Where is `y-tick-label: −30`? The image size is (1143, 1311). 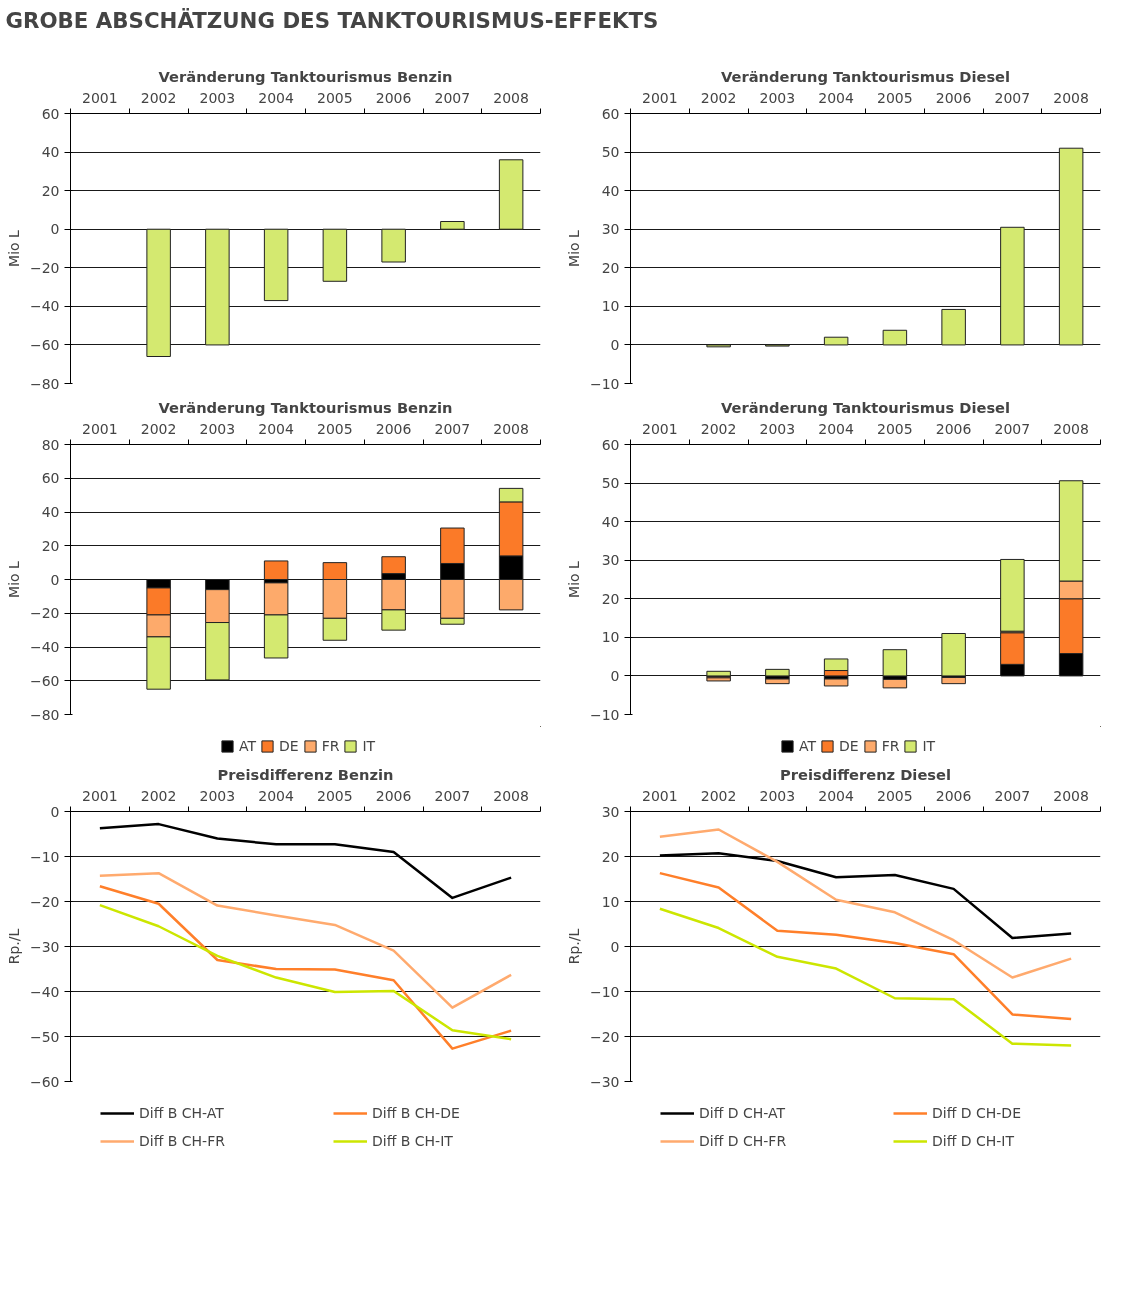
y-tick-label: −30 is located at coordinates (44, 946).